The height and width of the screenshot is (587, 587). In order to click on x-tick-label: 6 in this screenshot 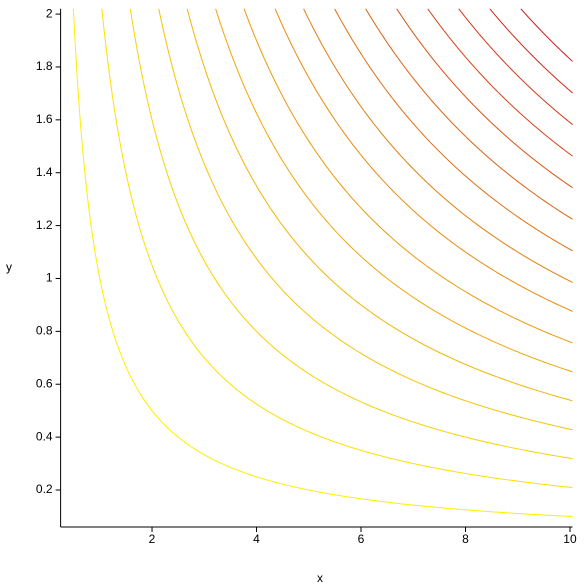, I will do `click(361, 539)`.